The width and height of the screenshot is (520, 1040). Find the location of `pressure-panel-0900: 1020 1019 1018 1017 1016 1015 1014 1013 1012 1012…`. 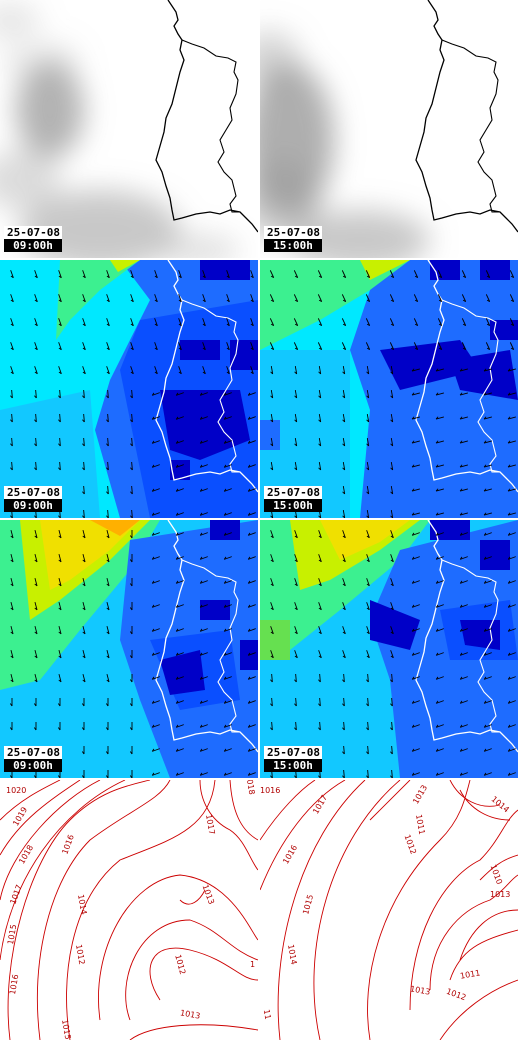

pressure-panel-0900: 1020 1019 1018 1017 1016 1015 1014 1013 1012 1012… is located at coordinates (129, 910).